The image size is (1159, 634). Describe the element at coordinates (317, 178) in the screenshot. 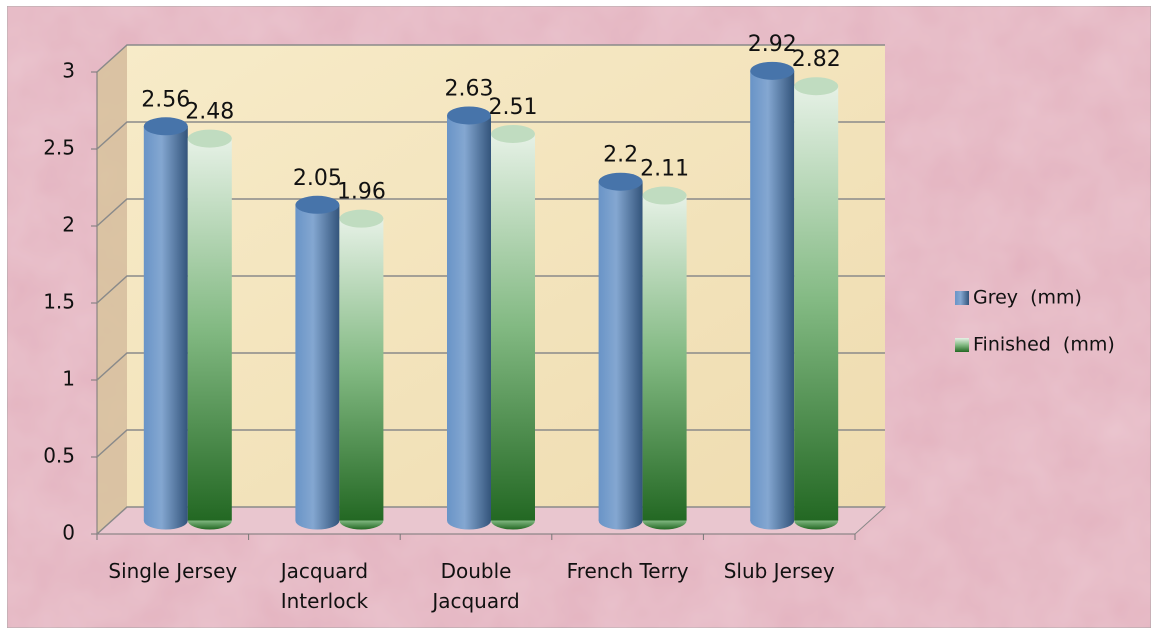

I see `data-label: 2.05` at that location.